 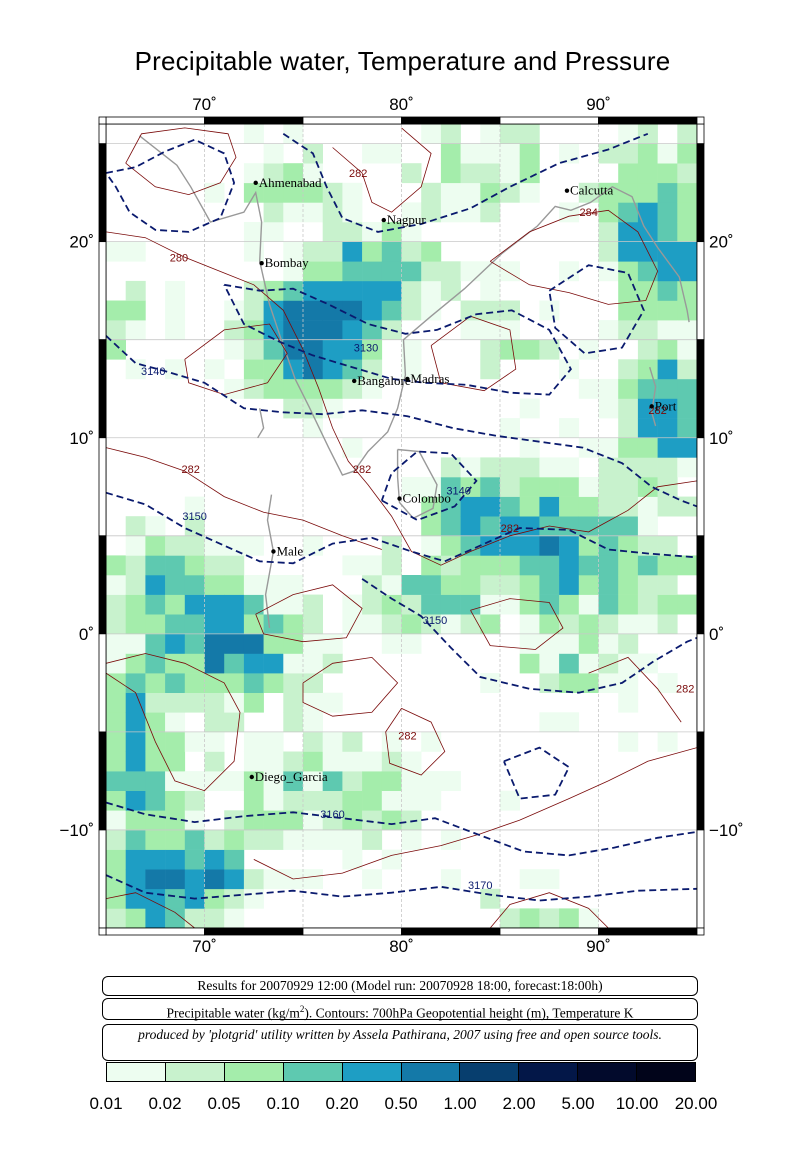 I want to click on legend-label: 0.20, so click(x=342, y=1103).